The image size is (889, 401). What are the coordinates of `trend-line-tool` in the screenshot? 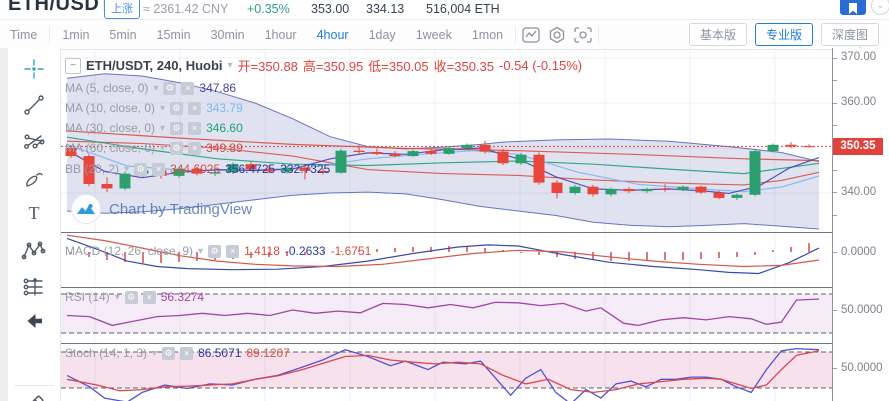 It's located at (34, 105).